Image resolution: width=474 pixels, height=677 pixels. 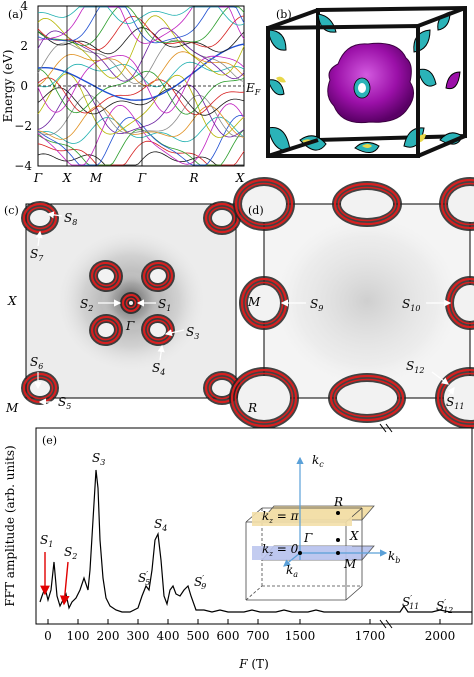 What do you see at coordinates (70, 553) in the screenshot?
I see `peak-label-s2: S2` at bounding box center [70, 553].